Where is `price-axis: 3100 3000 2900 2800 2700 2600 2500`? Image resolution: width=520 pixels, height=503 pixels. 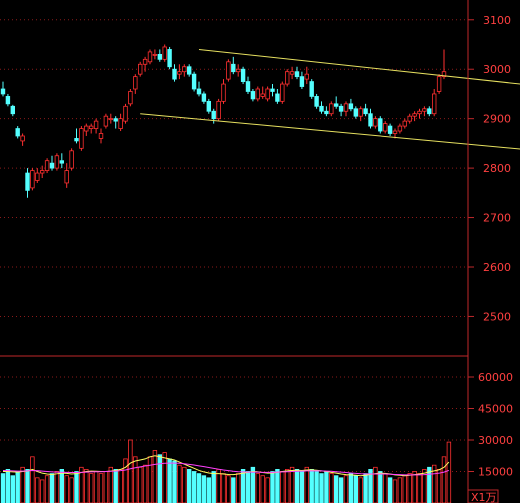
price-axis: 3100 3000 2900 2800 2700 2600 2500 is located at coordinates (489, 168).